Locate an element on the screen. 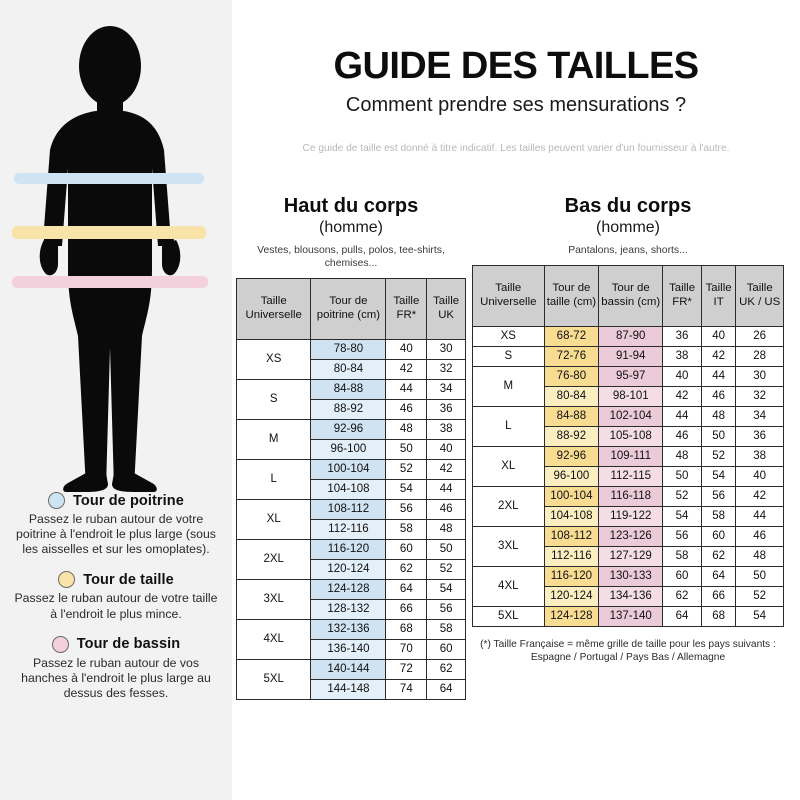  upper-size-label: 2XL is located at coordinates (273, 559).